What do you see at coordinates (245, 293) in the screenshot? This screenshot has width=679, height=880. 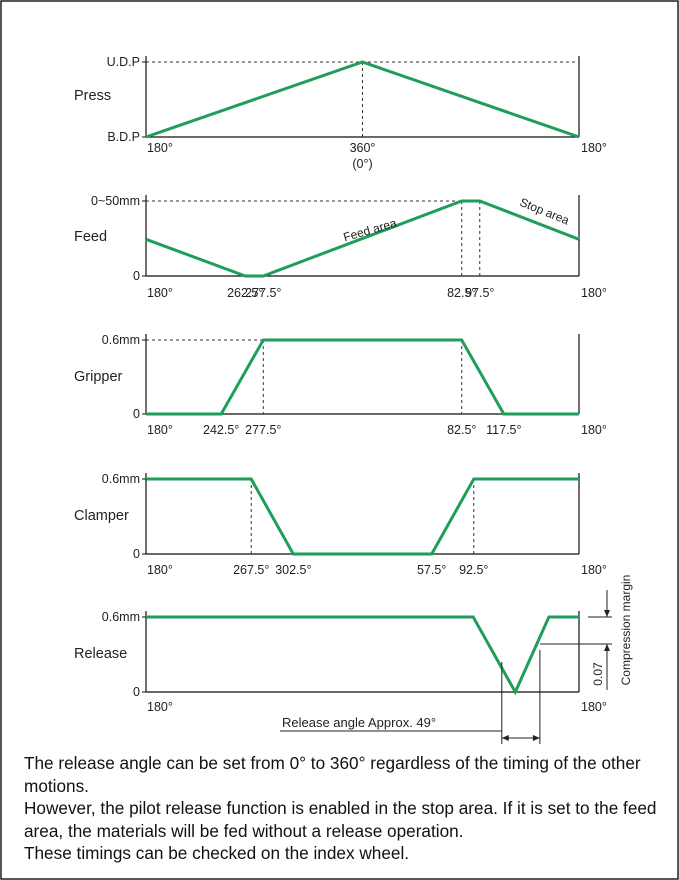 I see `x-tick-label: 262.5°` at bounding box center [245, 293].